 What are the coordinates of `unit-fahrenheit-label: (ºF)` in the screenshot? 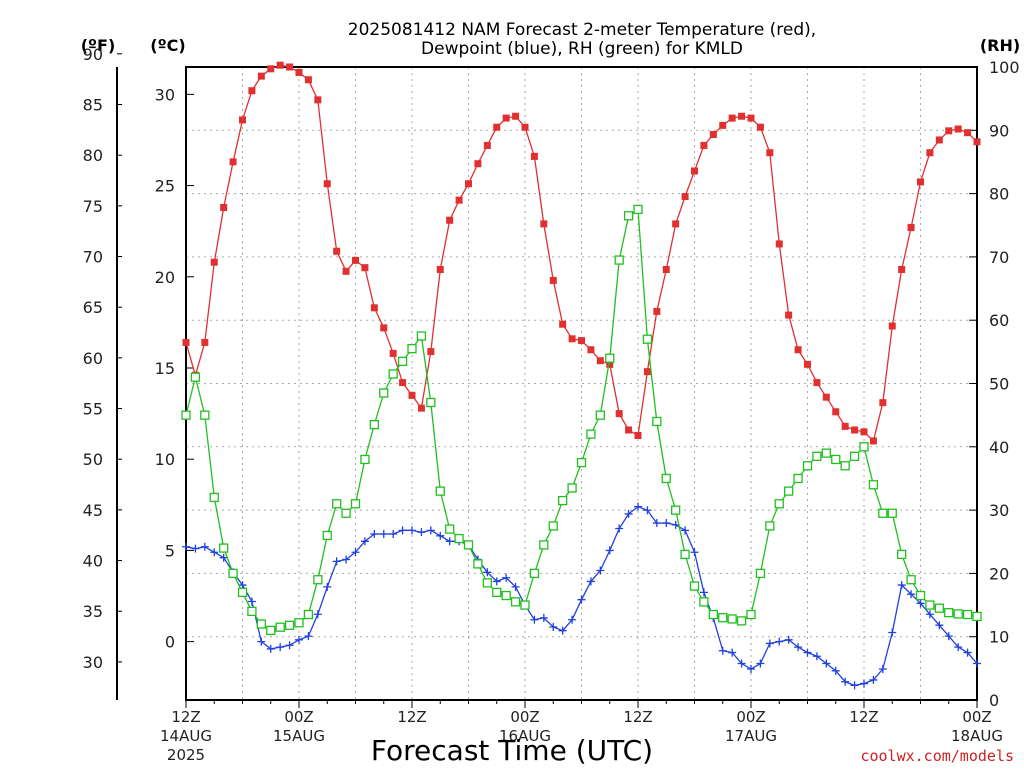 It's located at (98, 45).